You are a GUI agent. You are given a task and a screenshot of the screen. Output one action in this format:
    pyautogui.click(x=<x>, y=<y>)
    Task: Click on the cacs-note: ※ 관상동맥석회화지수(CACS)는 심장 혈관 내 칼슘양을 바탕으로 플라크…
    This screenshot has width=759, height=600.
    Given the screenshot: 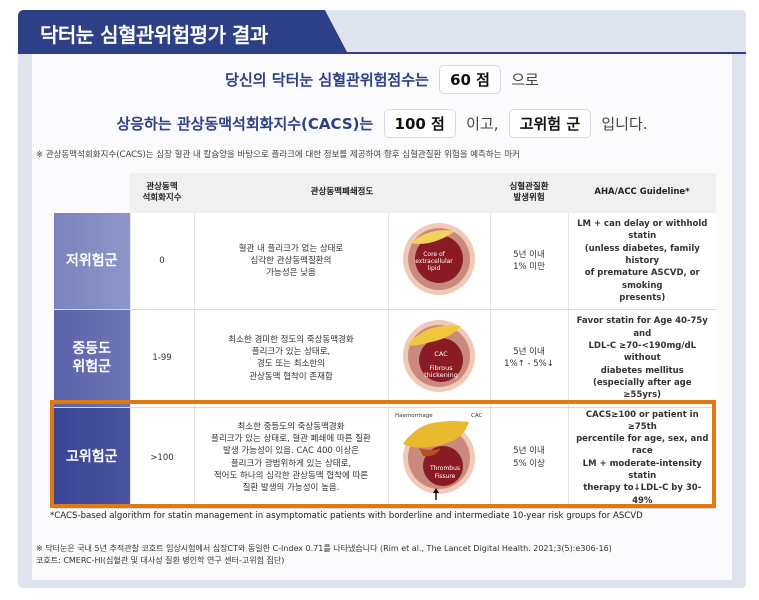 What is the action you would take?
    pyautogui.click(x=278, y=155)
    